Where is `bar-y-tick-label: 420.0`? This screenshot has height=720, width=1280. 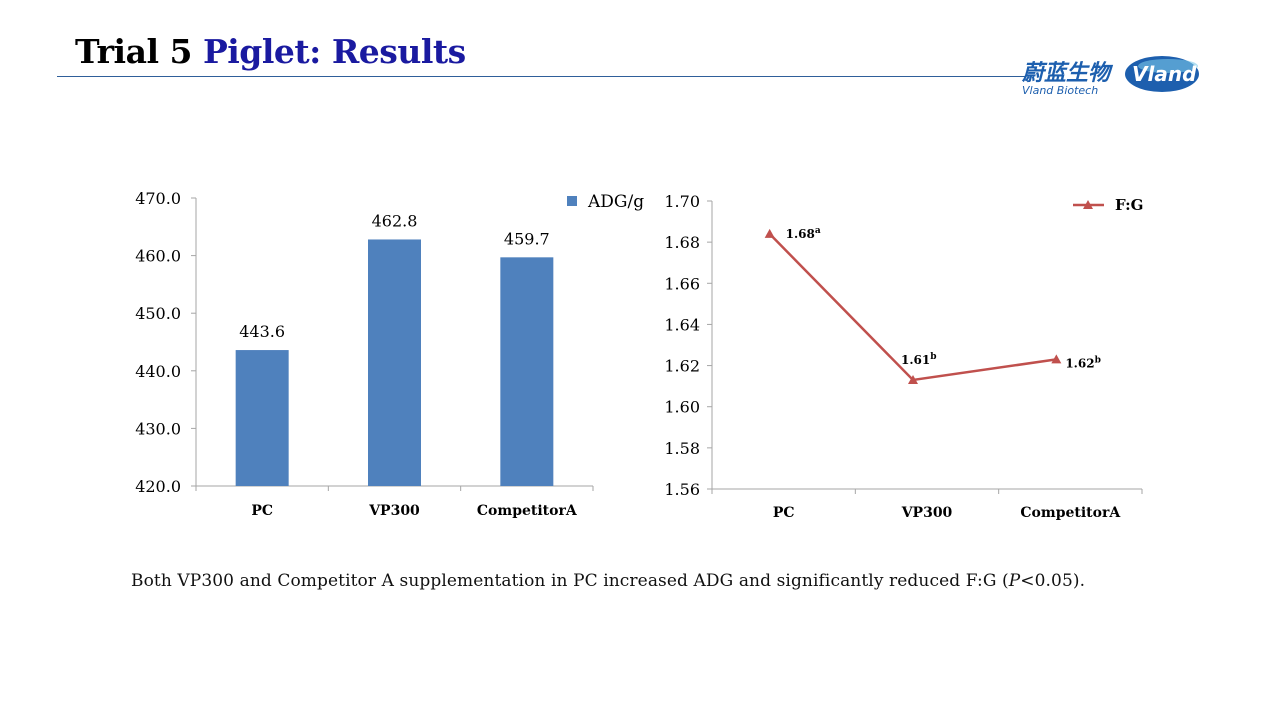 bar-y-tick-label: 420.0 is located at coordinates (158, 486).